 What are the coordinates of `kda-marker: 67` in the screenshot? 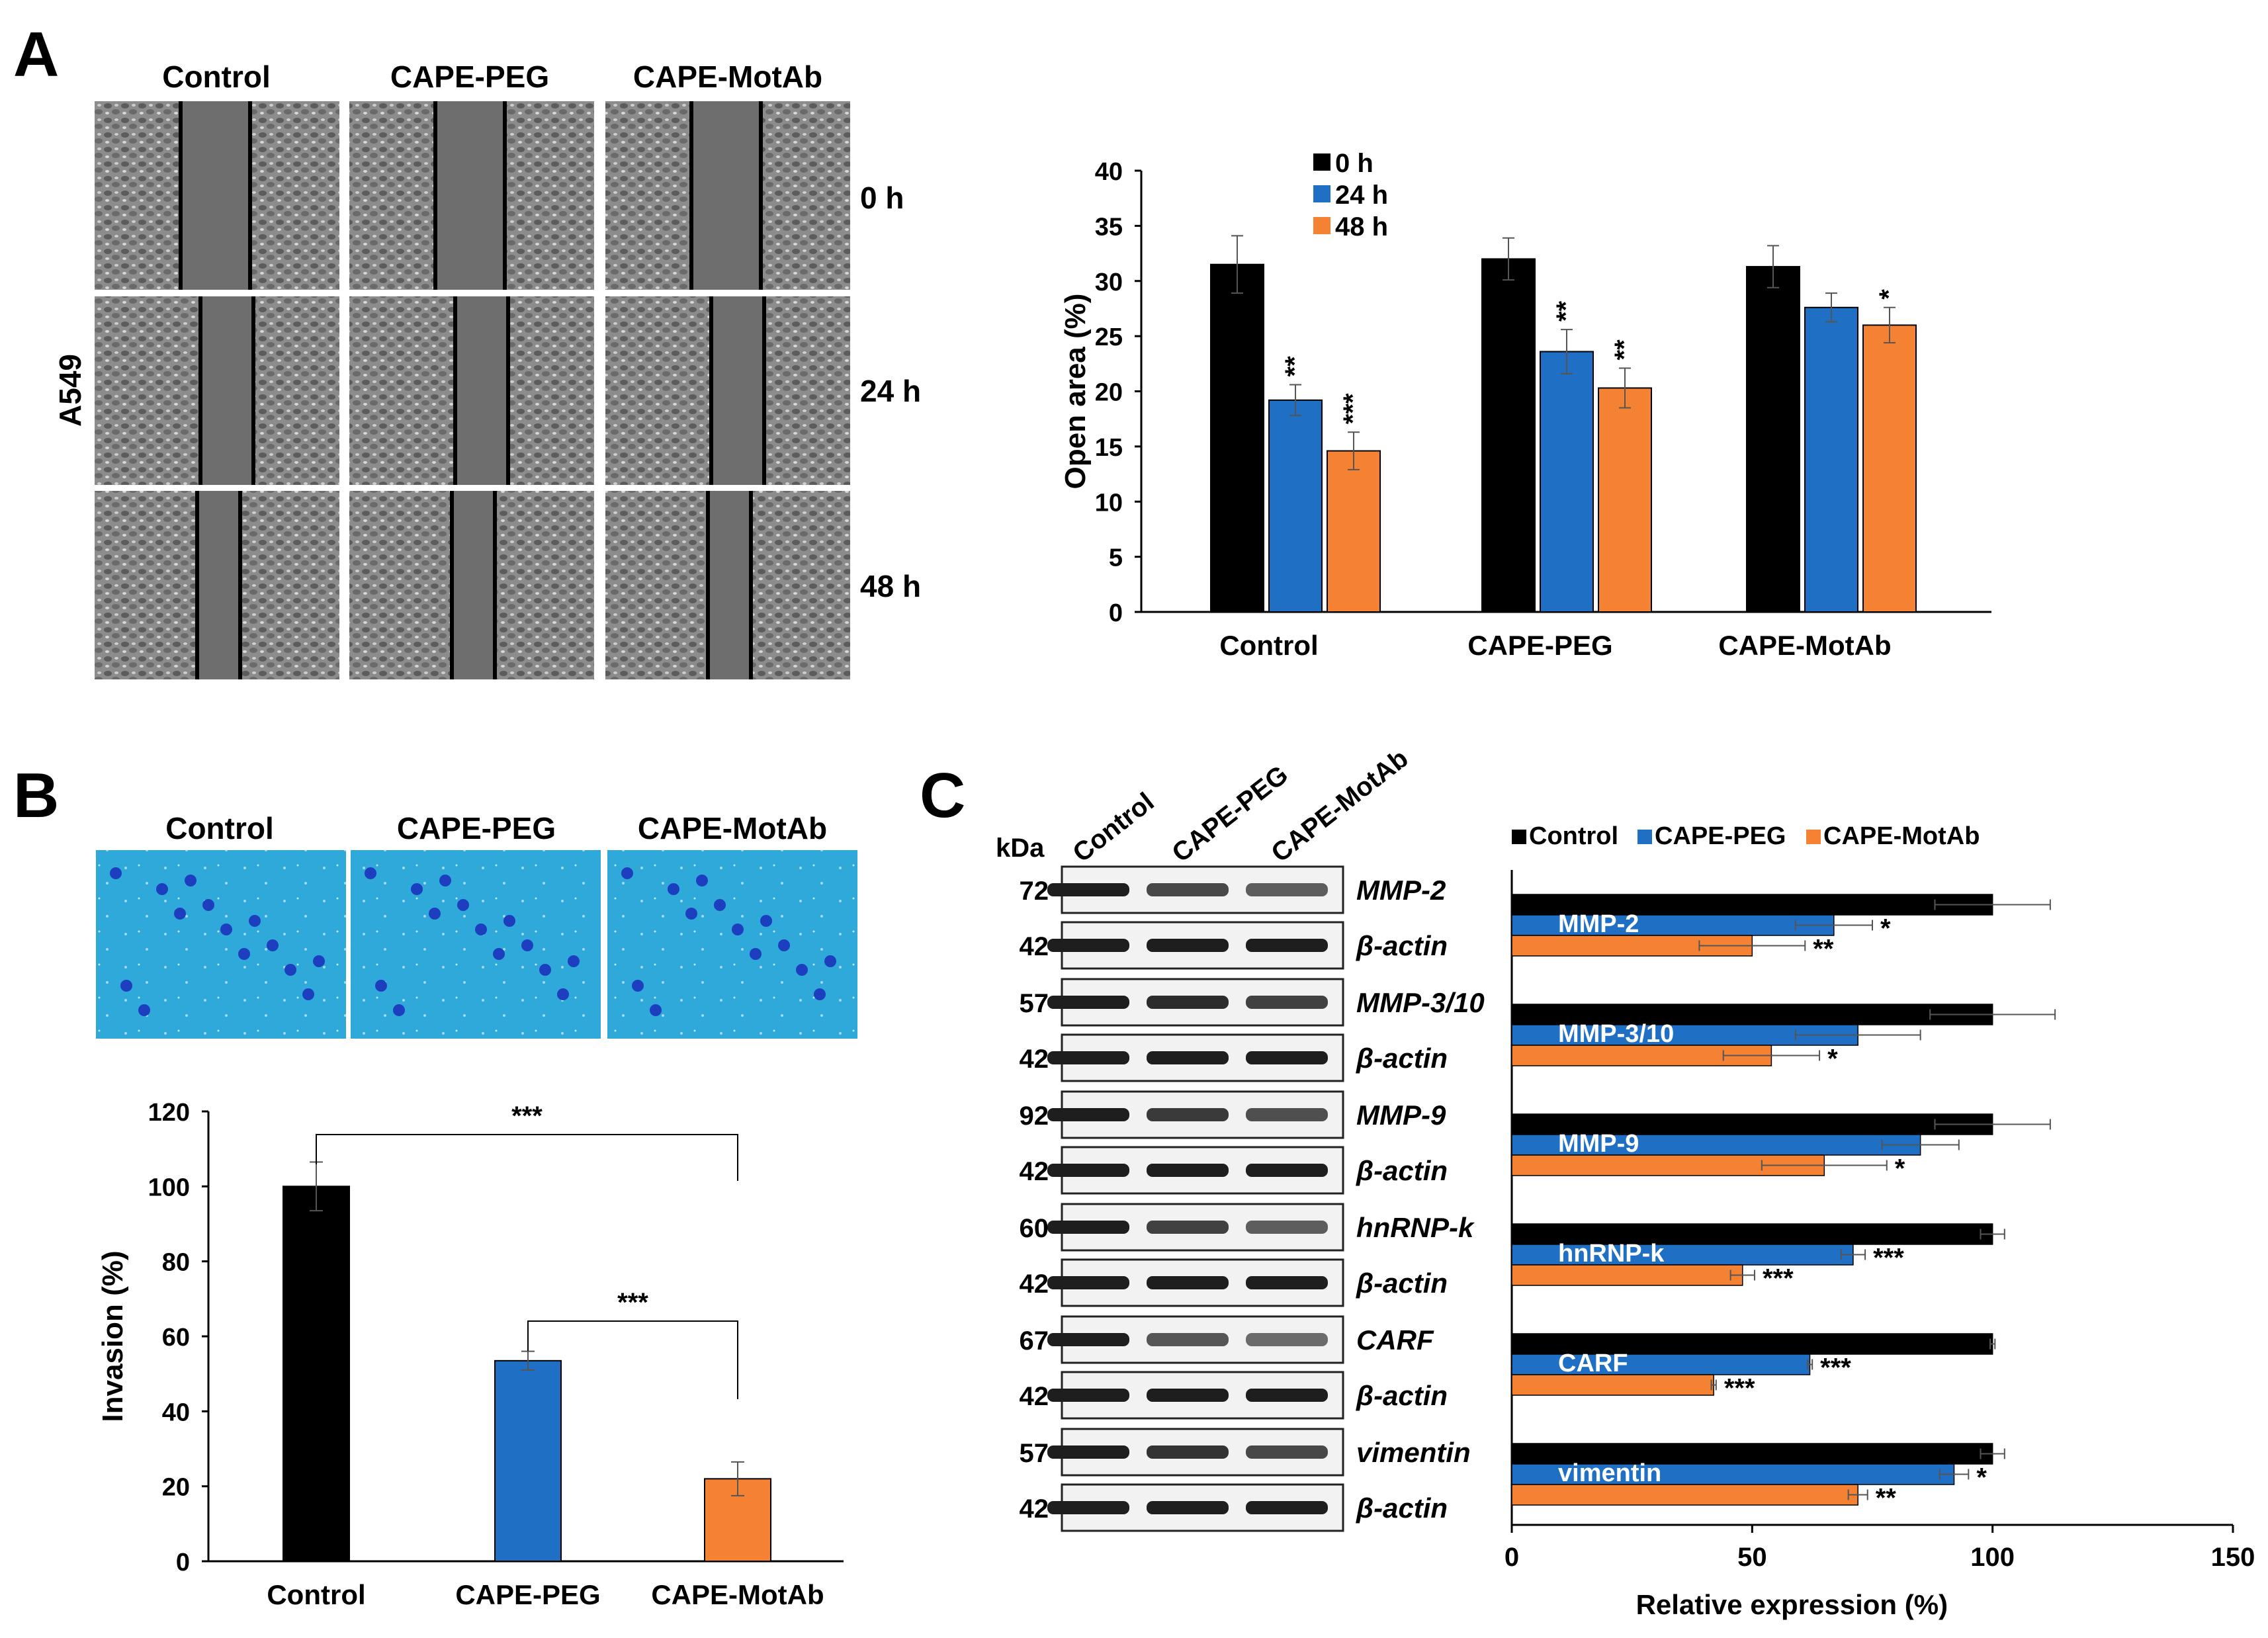 It's located at (1035, 1341).